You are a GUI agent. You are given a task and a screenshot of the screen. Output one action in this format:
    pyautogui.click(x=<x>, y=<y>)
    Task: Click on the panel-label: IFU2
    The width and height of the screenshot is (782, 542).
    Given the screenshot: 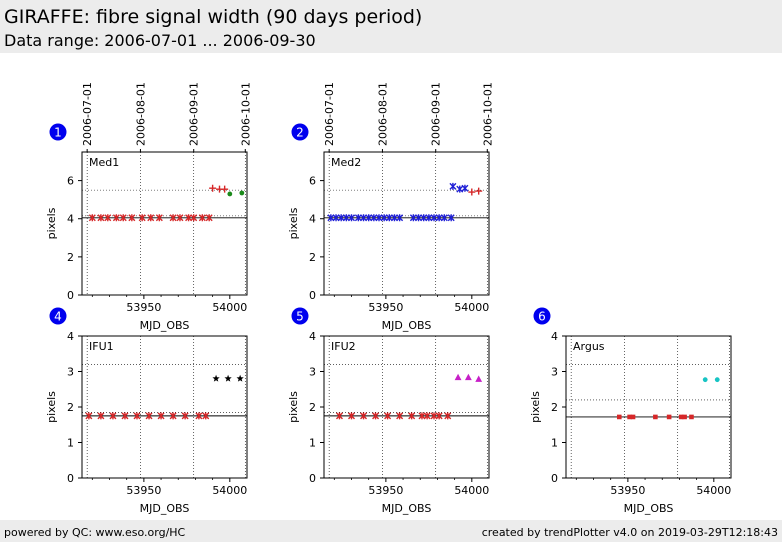 What is the action you would take?
    pyautogui.click(x=343, y=346)
    